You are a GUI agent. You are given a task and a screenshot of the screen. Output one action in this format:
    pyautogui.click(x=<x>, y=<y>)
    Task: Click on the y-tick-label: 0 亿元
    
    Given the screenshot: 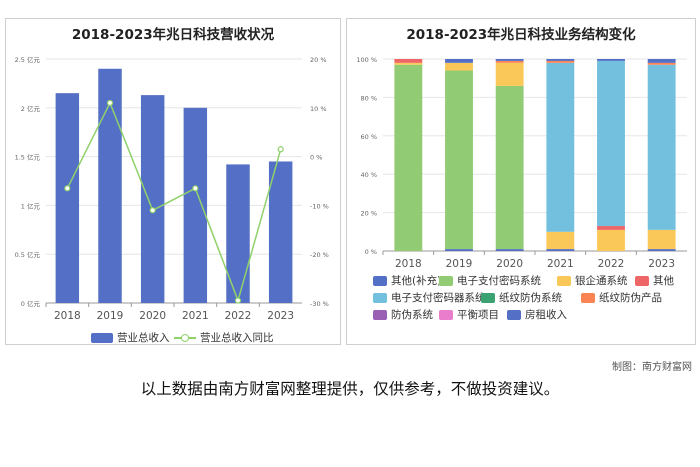 What is the action you would take?
    pyautogui.click(x=31, y=303)
    